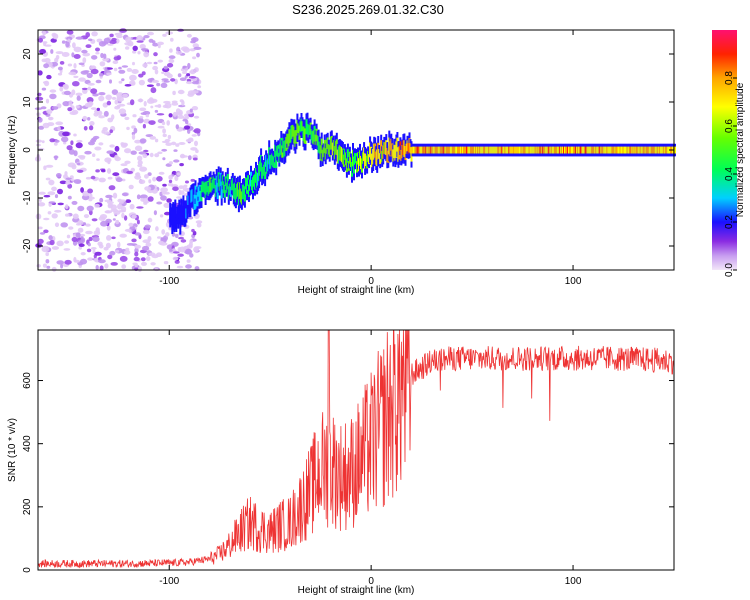 This screenshot has height=600, width=750. Describe the element at coordinates (368, 9) in the screenshot. I see `figure-title: S236.2025.269.01.32.C30` at that location.